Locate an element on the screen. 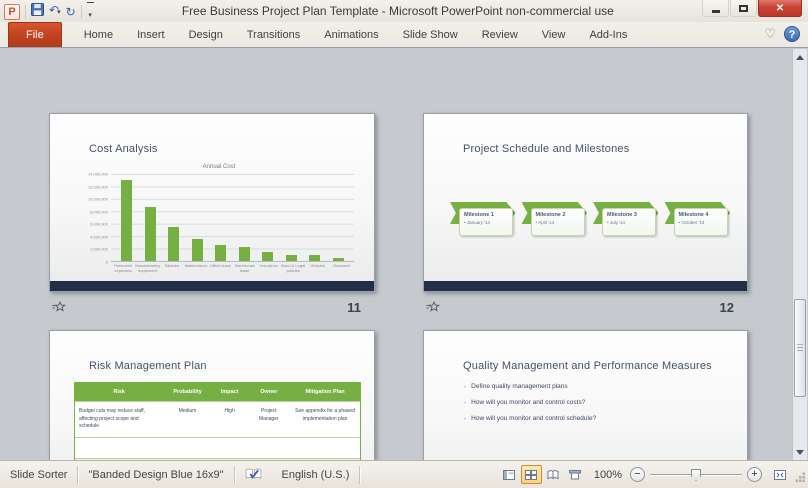 The height and width of the screenshot is (488, 808). reading-view-button is located at coordinates (553, 474).